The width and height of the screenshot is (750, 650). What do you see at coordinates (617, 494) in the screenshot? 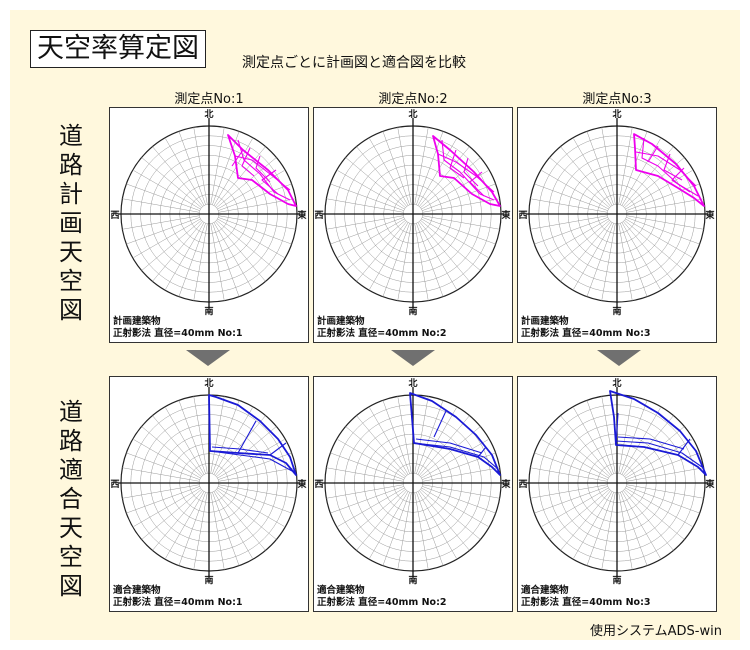
I see `sky-diagram-compliant-3: 北南 東 西 適合建築物 正射影法 直径=40mm No:3` at bounding box center [617, 494].